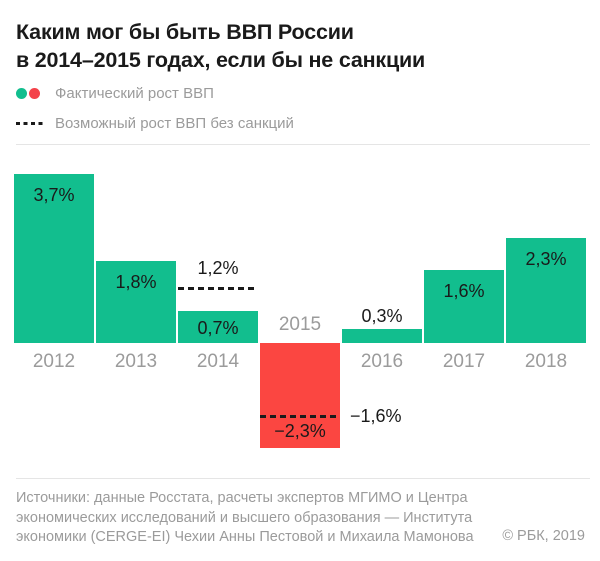  I want to click on bar-2017, so click(464, 306).